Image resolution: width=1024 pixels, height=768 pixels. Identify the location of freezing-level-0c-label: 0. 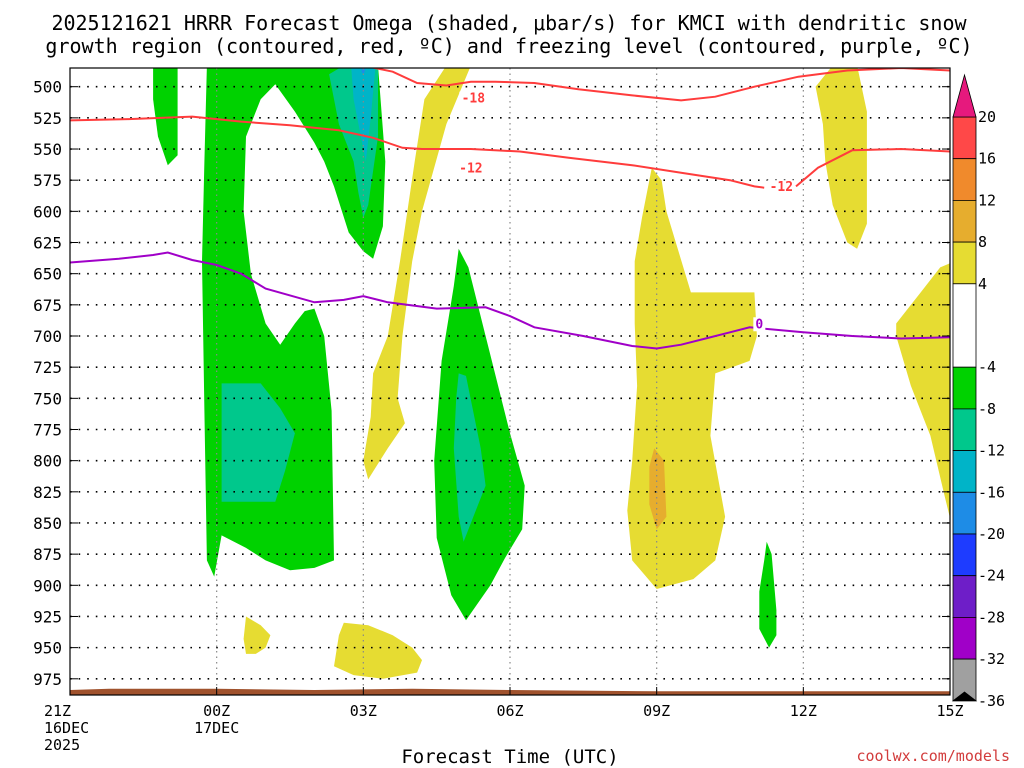
(759, 324).